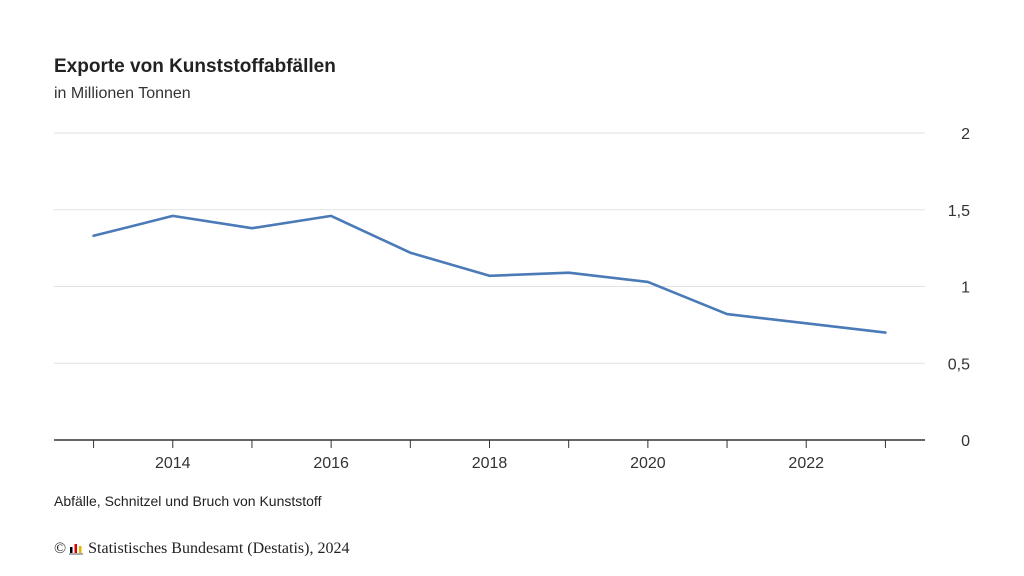  Describe the element at coordinates (195, 66) in the screenshot. I see `chart-title: Exporte von Kunststoffabfällen` at that location.